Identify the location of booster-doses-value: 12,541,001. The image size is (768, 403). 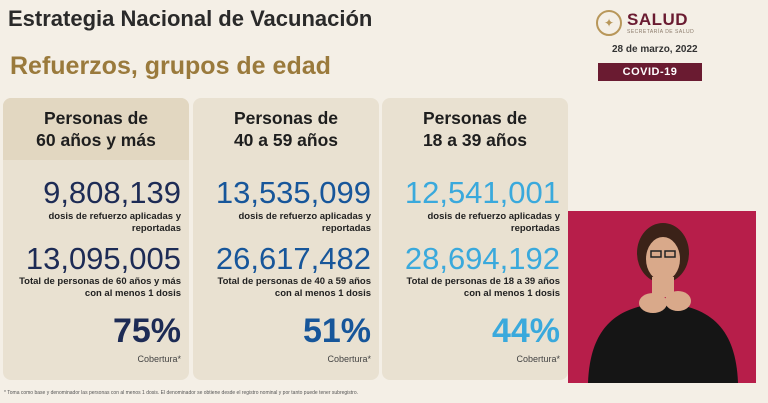
(482, 192).